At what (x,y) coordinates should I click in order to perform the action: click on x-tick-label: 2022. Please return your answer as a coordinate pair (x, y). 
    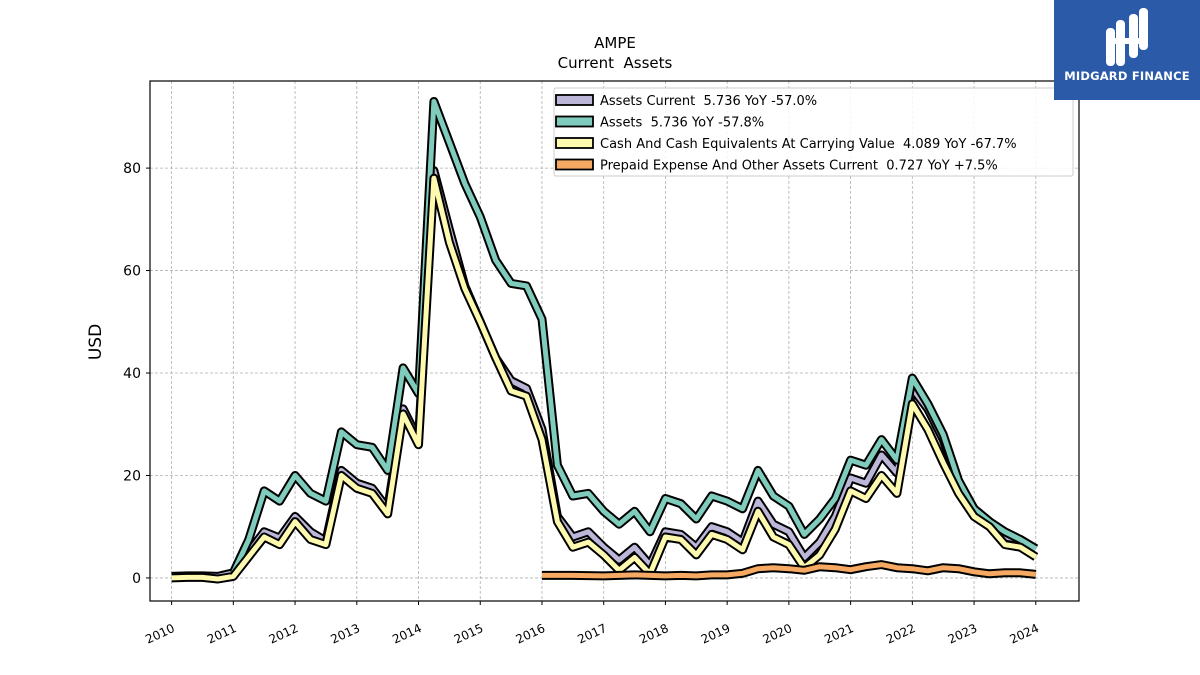
    Looking at the image, I should click on (901, 634).